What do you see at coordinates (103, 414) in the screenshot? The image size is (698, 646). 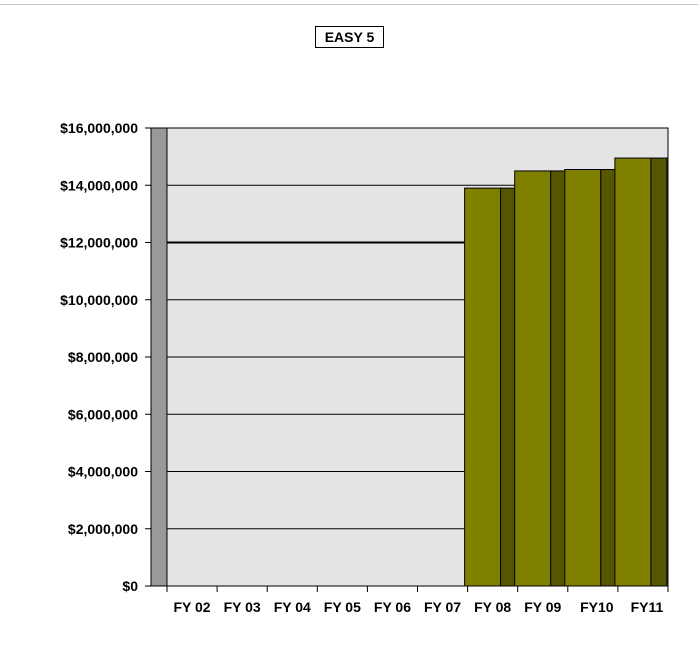 I see `y-tick-label: $6,000,000` at bounding box center [103, 414].